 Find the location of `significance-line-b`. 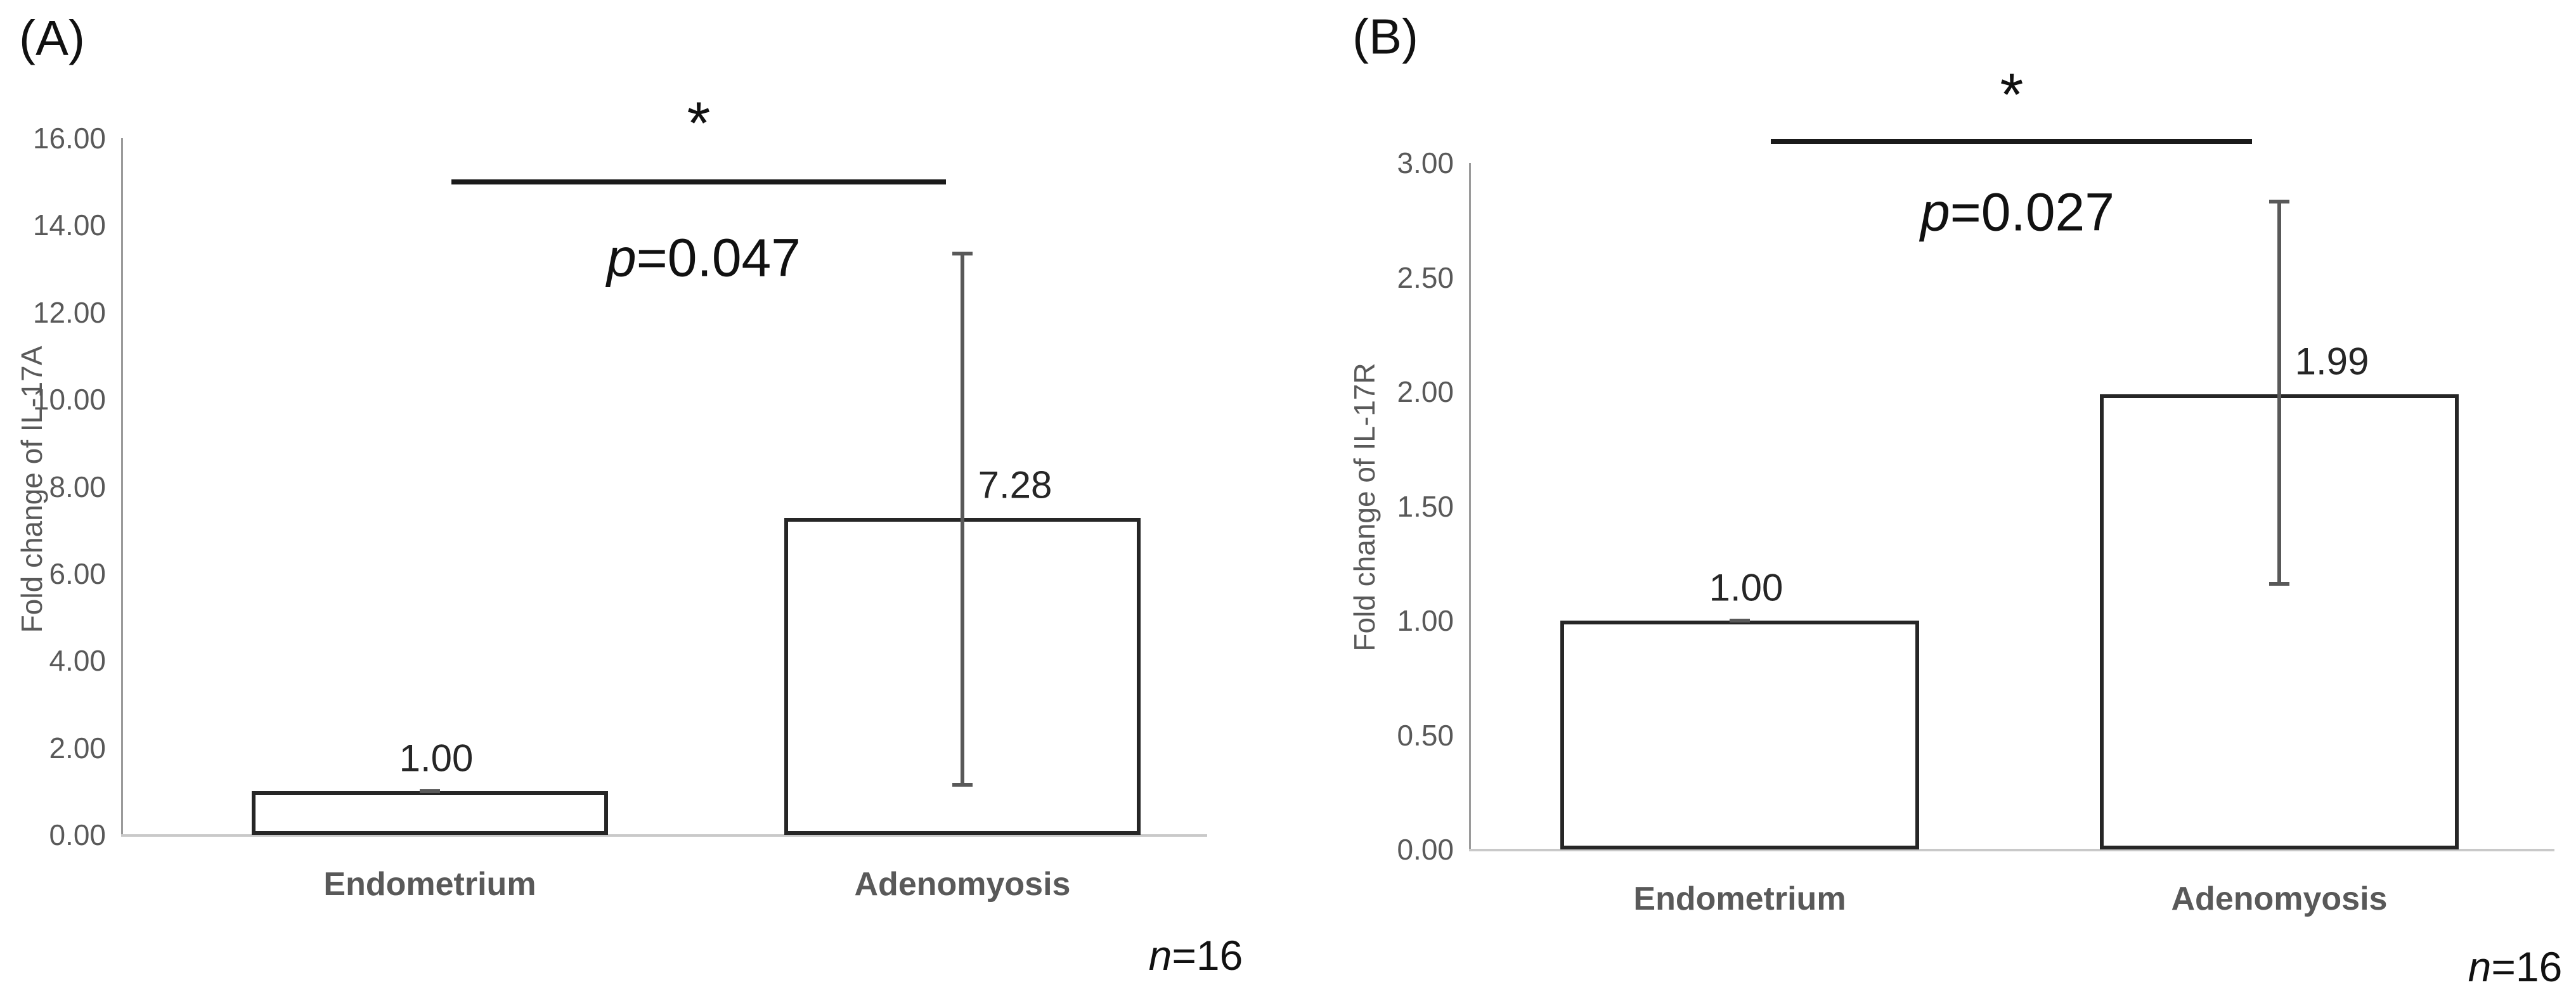

significance-line-b is located at coordinates (2011, 141).